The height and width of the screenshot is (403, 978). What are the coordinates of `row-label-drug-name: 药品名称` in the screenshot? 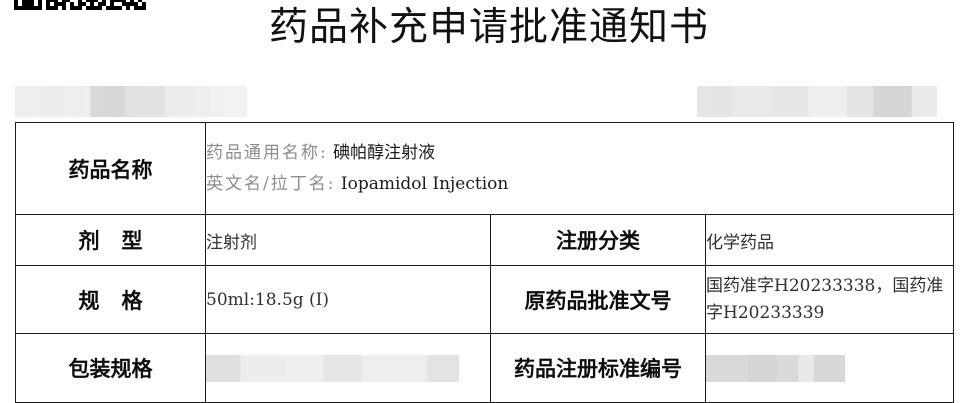 It's located at (110, 168).